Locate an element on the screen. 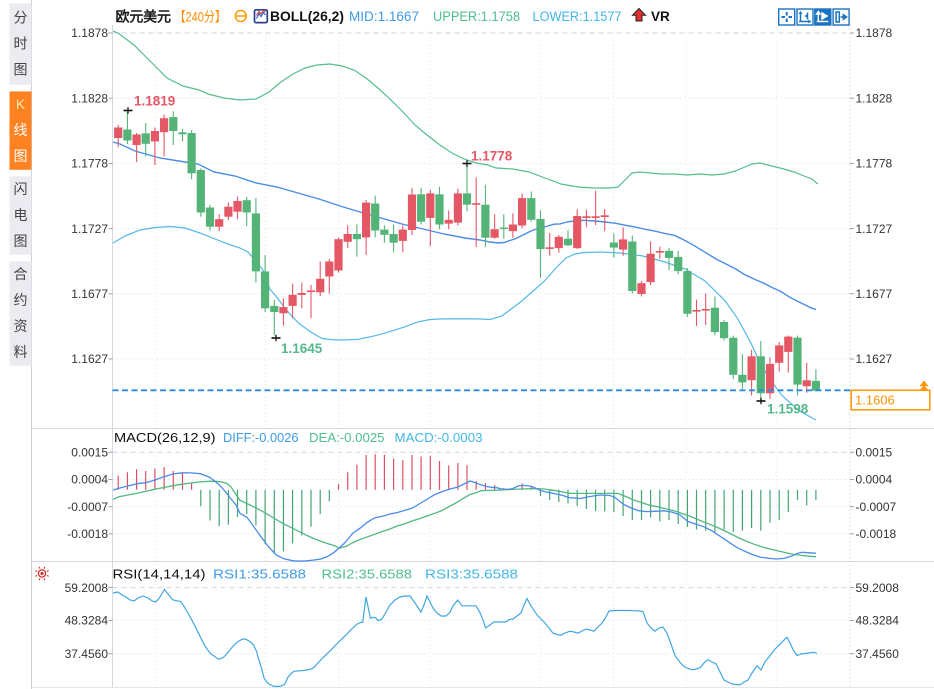 The width and height of the screenshot is (934, 689). svg-text: MACD:-0.0003 is located at coordinates (439, 437).